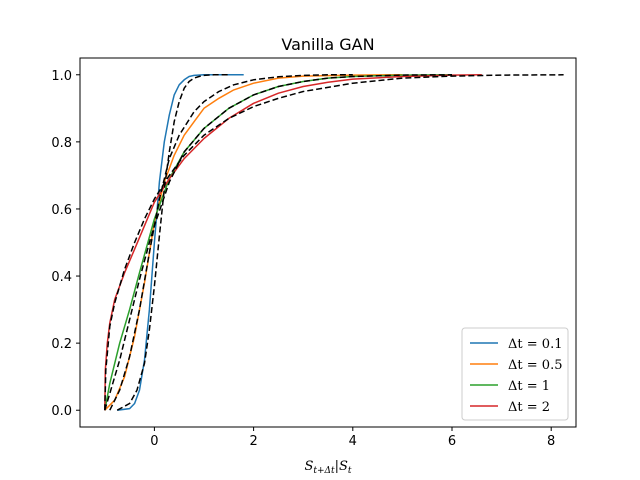 The height and width of the screenshot is (480, 640). I want to click on legend-entry-dt-0.5: Δt = 0.5, so click(516, 365).